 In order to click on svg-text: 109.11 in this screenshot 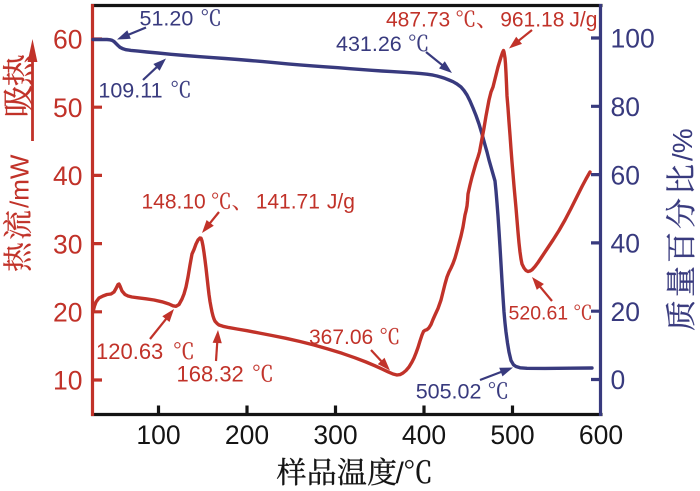, I will do `click(130, 90)`.